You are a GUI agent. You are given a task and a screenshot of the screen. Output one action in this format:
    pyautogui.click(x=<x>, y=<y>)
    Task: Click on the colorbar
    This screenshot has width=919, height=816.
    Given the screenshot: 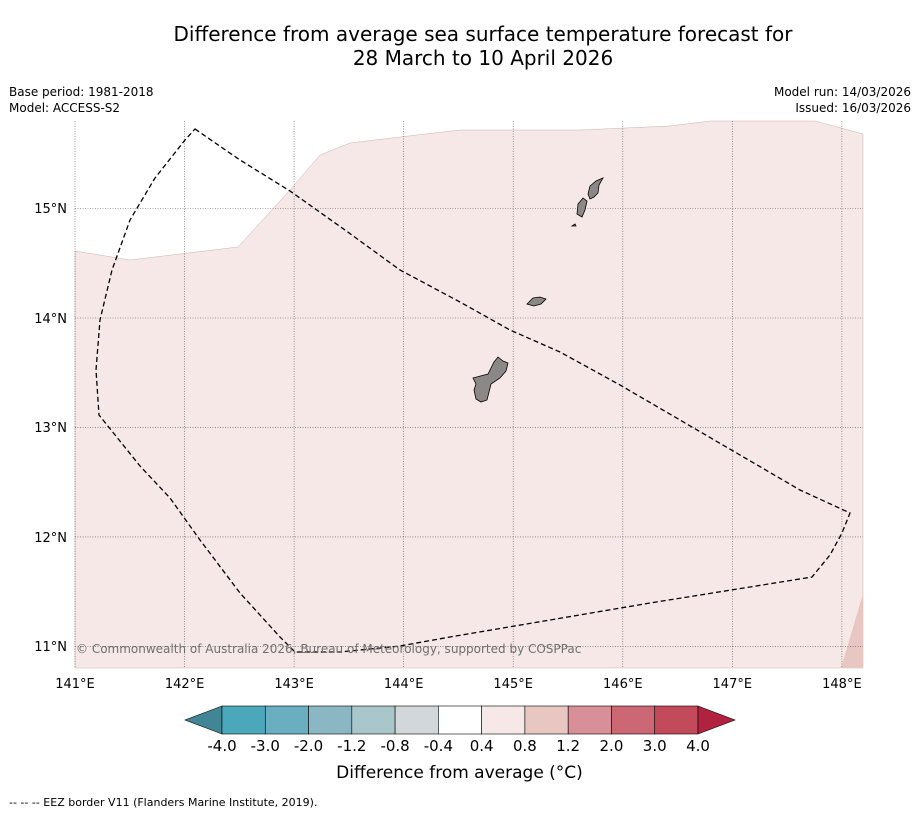 What is the action you would take?
    pyautogui.click(x=460, y=720)
    